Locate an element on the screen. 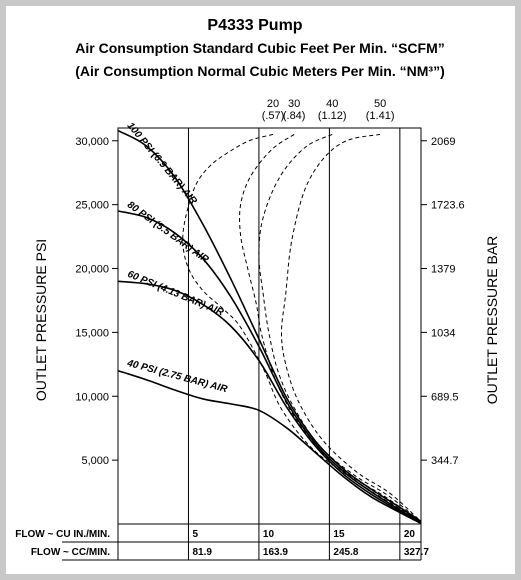  y-left-tick-label: 20,000 is located at coordinates (92, 270).